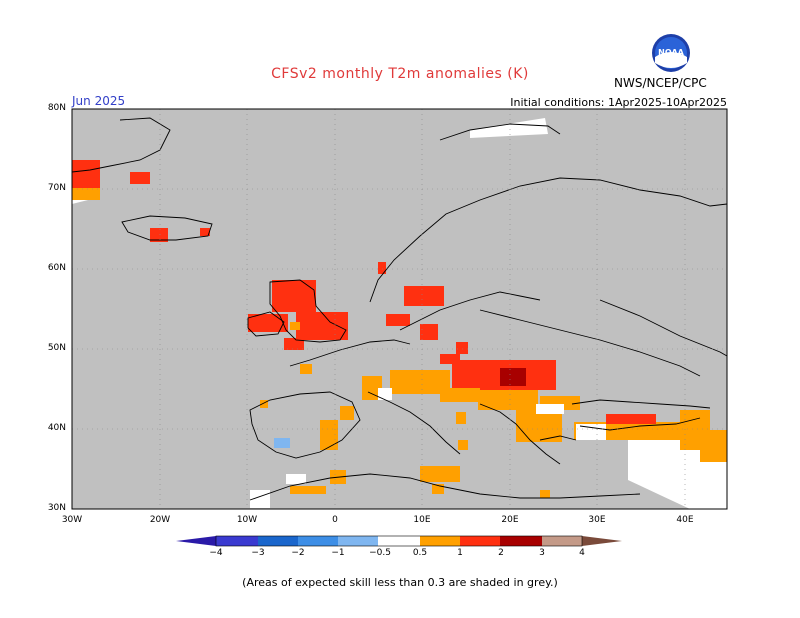  What do you see at coordinates (338, 553) in the screenshot?
I see `colorbar-label: −1` at bounding box center [338, 553].